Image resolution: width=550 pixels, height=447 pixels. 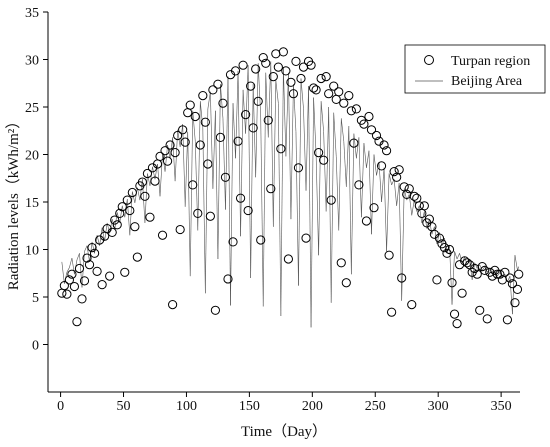 What do you see at coordinates (32, 251) in the screenshot?
I see `y-tick-label: 10` at bounding box center [32, 251].